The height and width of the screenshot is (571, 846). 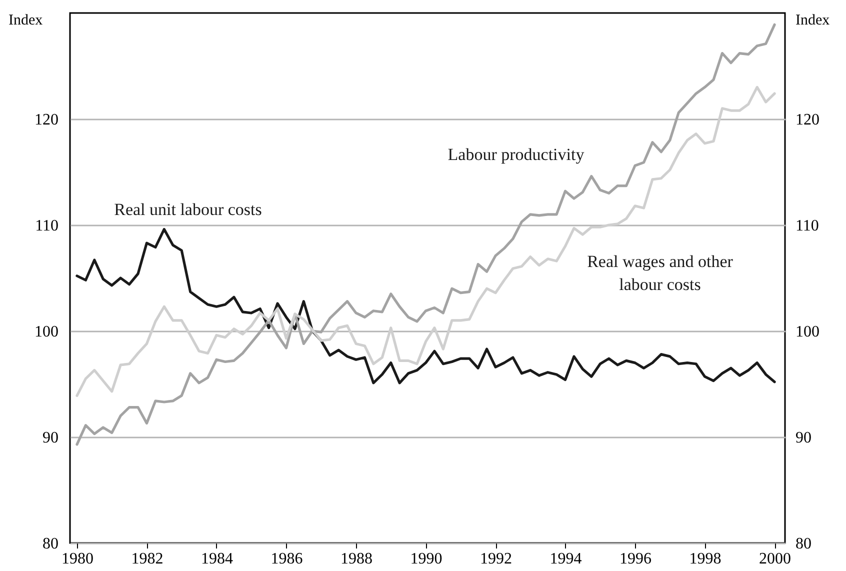 What do you see at coordinates (660, 273) in the screenshot?
I see `series-label: Real wages and other labour costs` at bounding box center [660, 273].